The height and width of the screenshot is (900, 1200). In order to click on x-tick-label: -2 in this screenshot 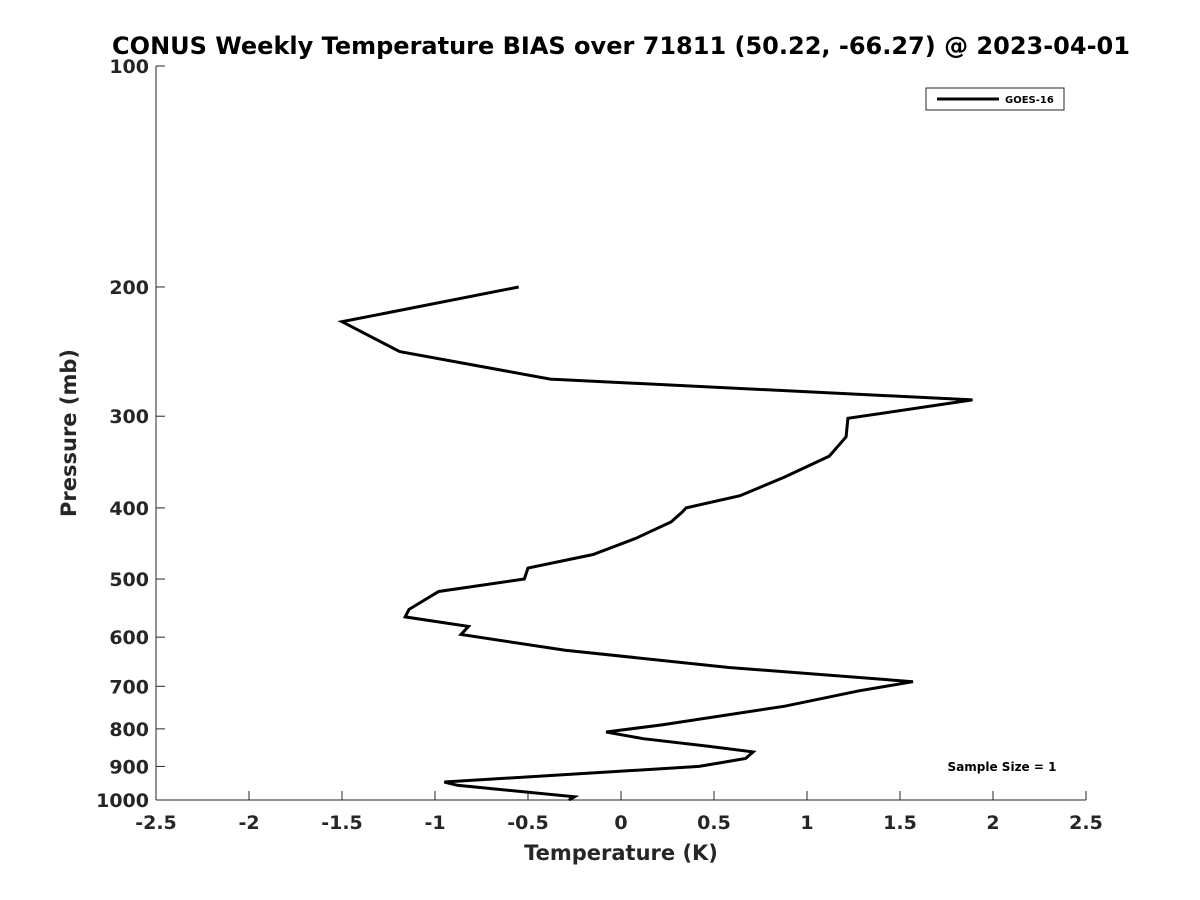, I will do `click(248, 823)`.